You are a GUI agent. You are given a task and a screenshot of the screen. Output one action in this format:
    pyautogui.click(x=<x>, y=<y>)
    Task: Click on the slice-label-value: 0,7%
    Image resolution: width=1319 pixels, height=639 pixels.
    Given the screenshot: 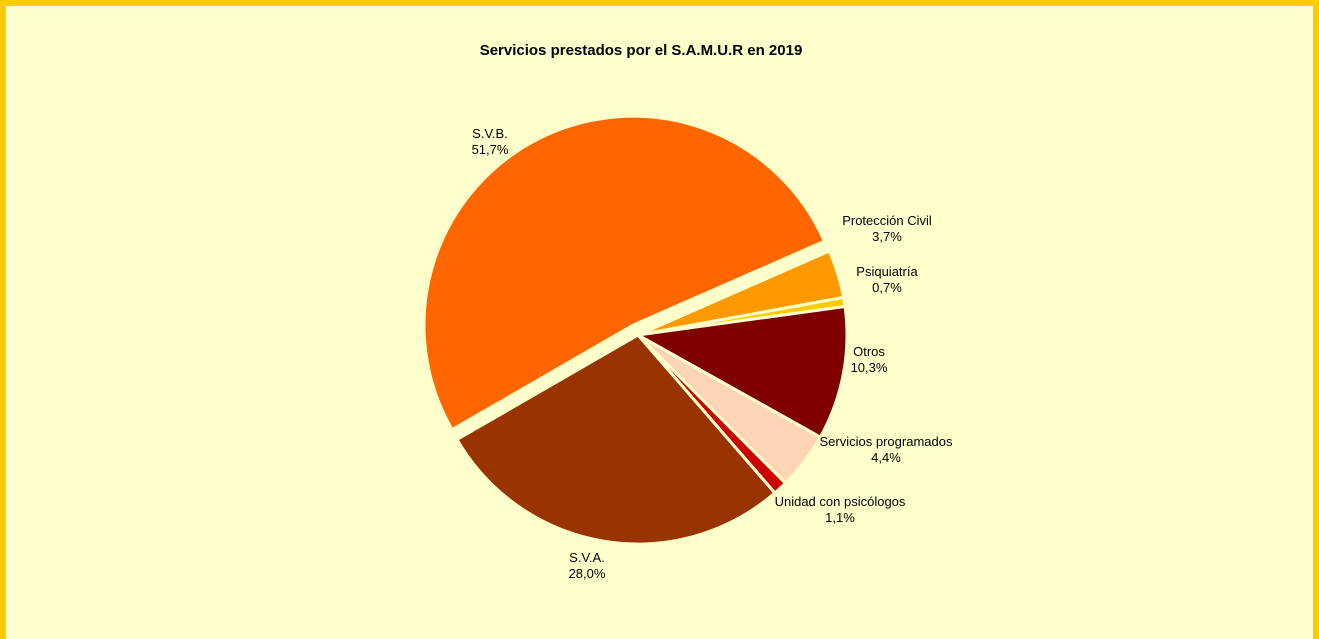 What is the action you would take?
    pyautogui.click(x=887, y=287)
    